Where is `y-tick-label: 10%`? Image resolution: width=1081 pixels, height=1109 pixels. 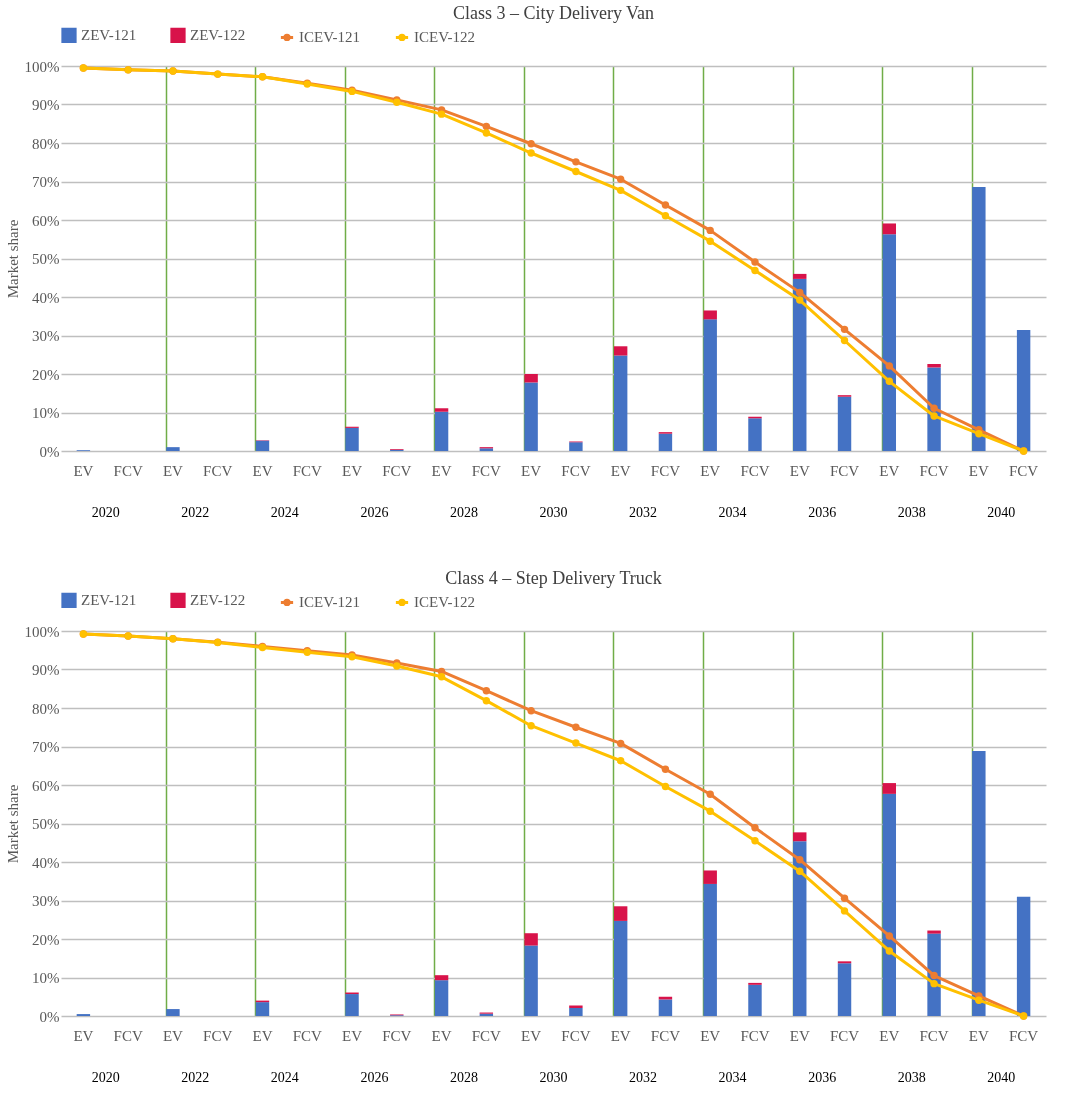 y-tick-label: 10% is located at coordinates (46, 413).